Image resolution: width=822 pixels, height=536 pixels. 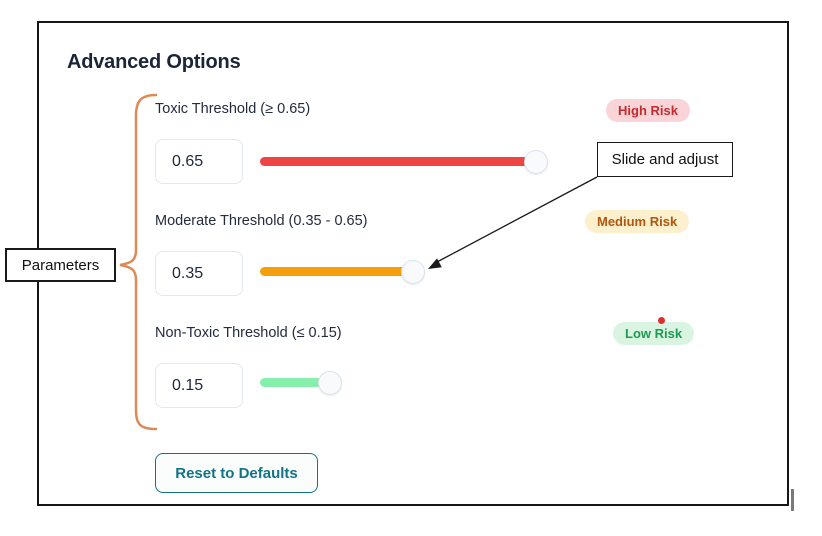 I want to click on low-risk-badge: Low Risk, so click(x=654, y=333).